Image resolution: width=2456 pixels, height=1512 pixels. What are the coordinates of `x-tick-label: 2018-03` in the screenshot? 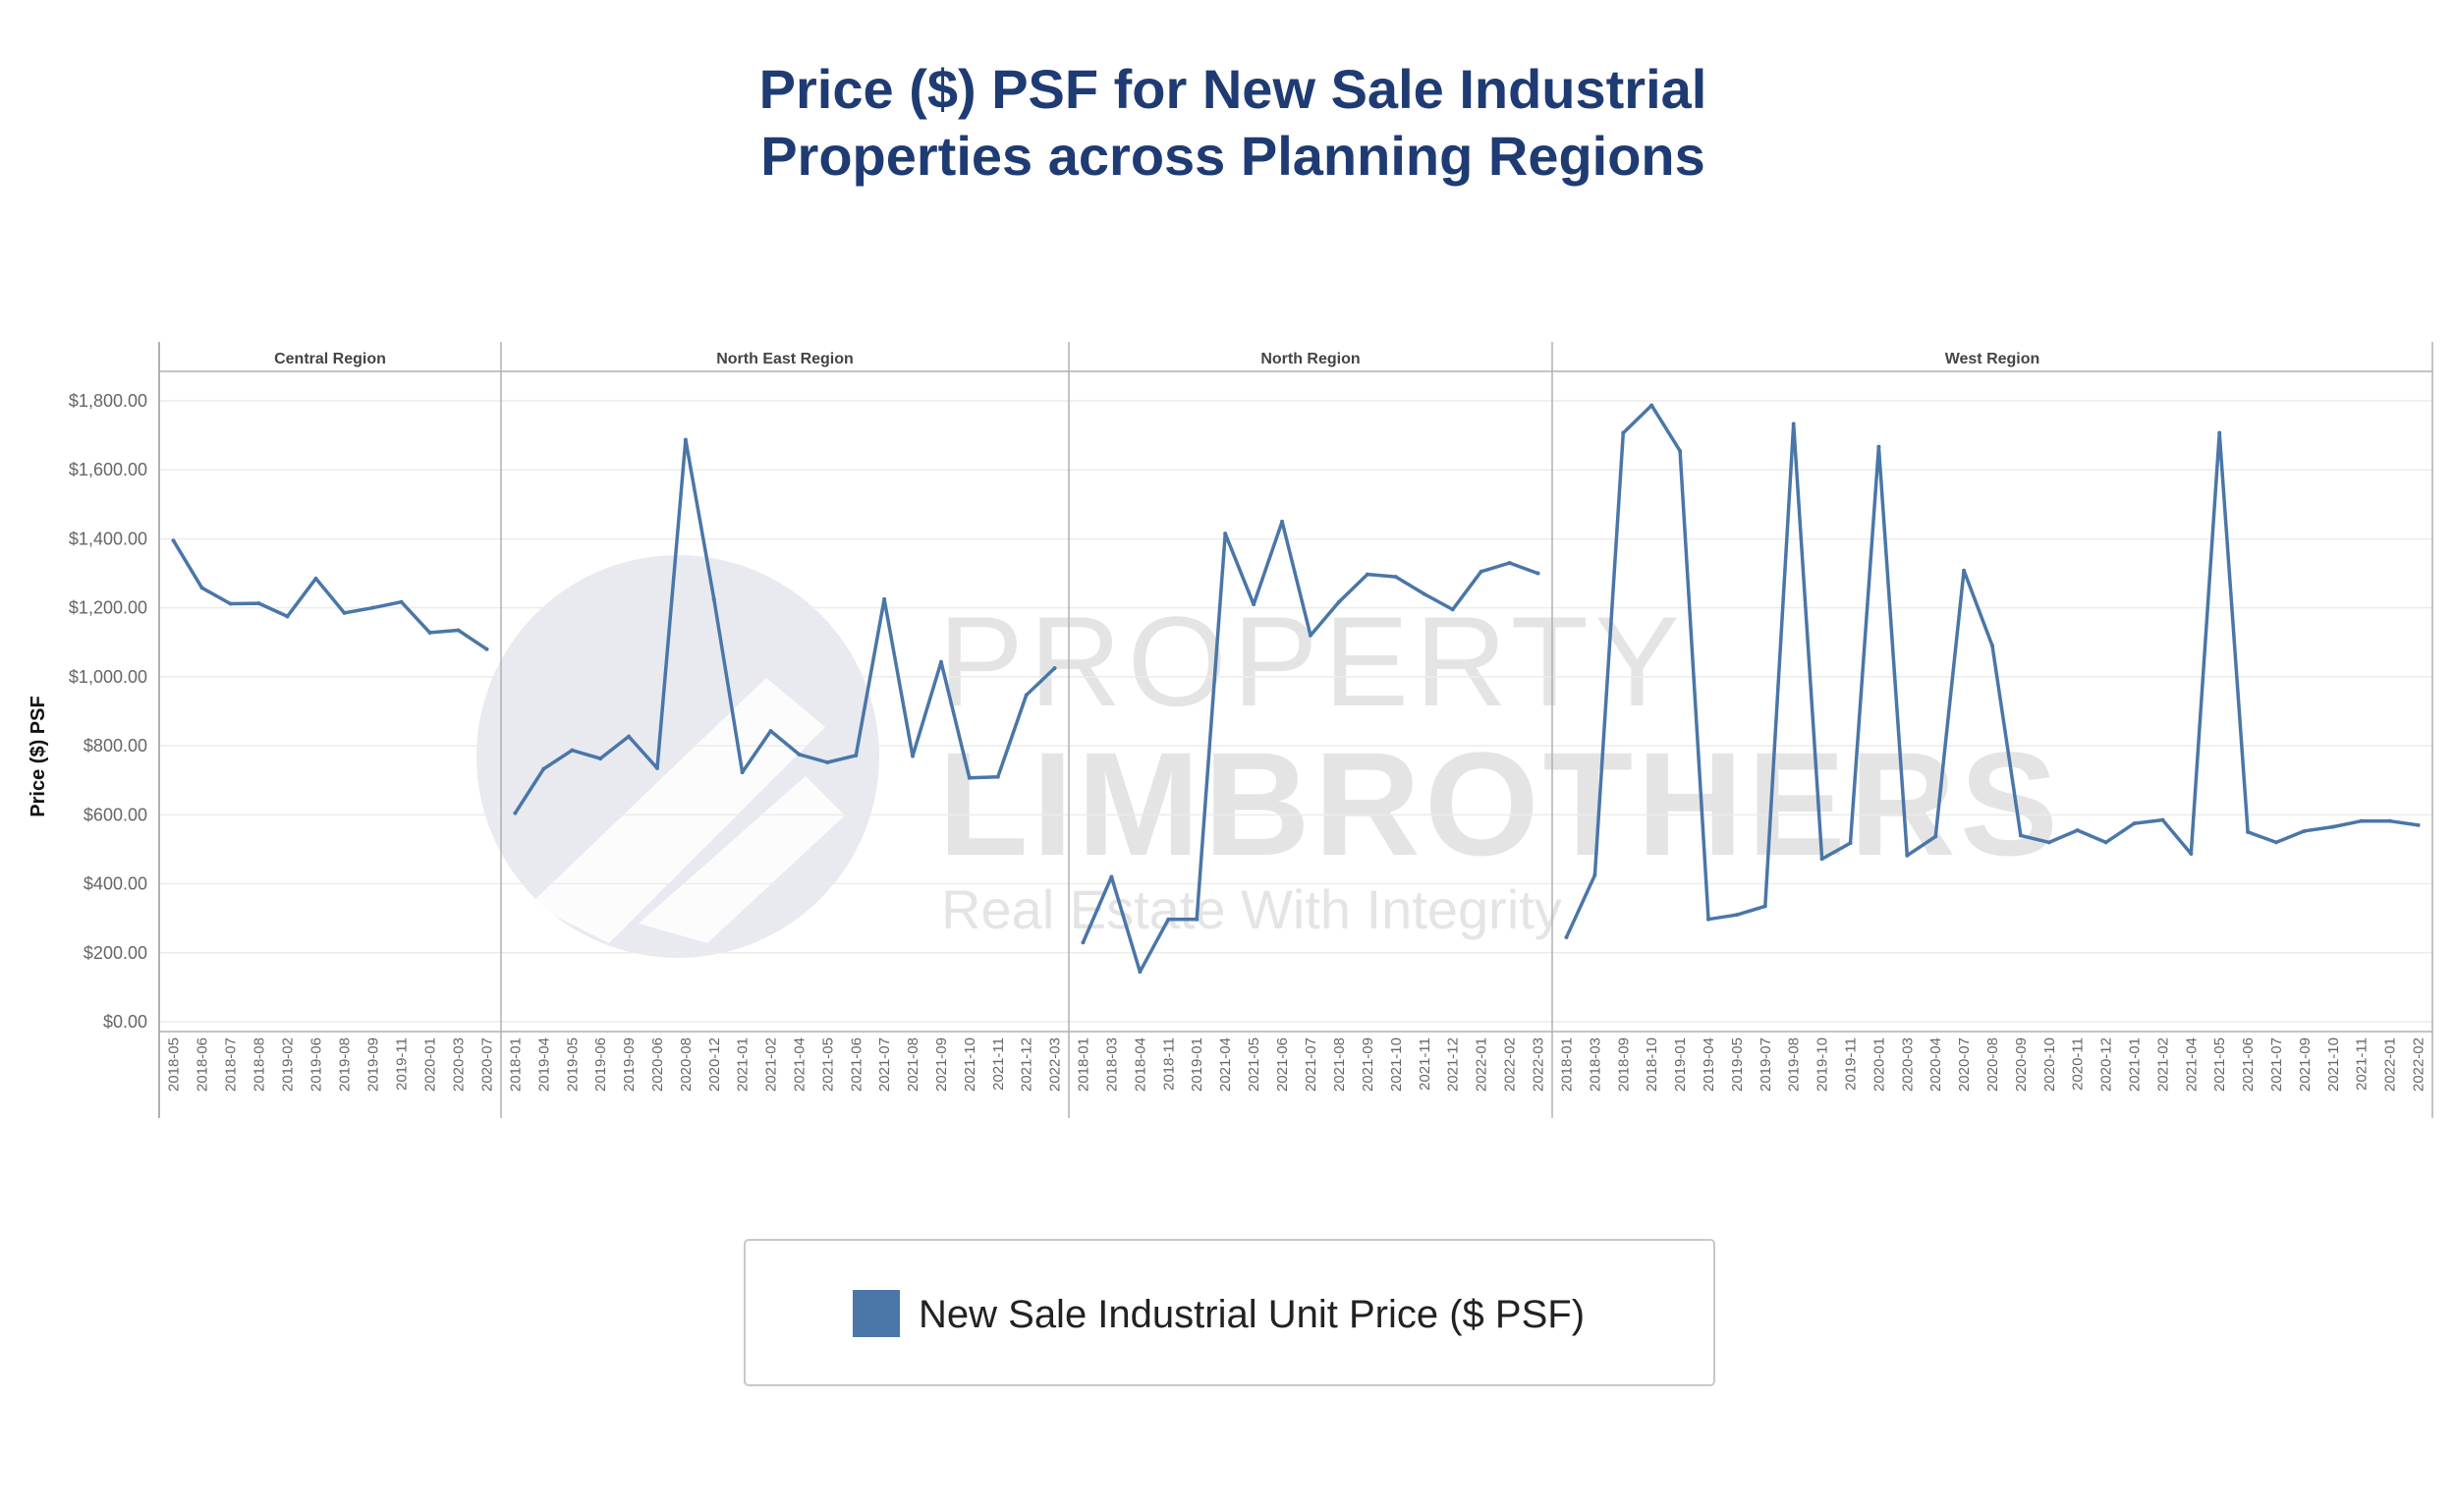 It's located at (1112, 1064).